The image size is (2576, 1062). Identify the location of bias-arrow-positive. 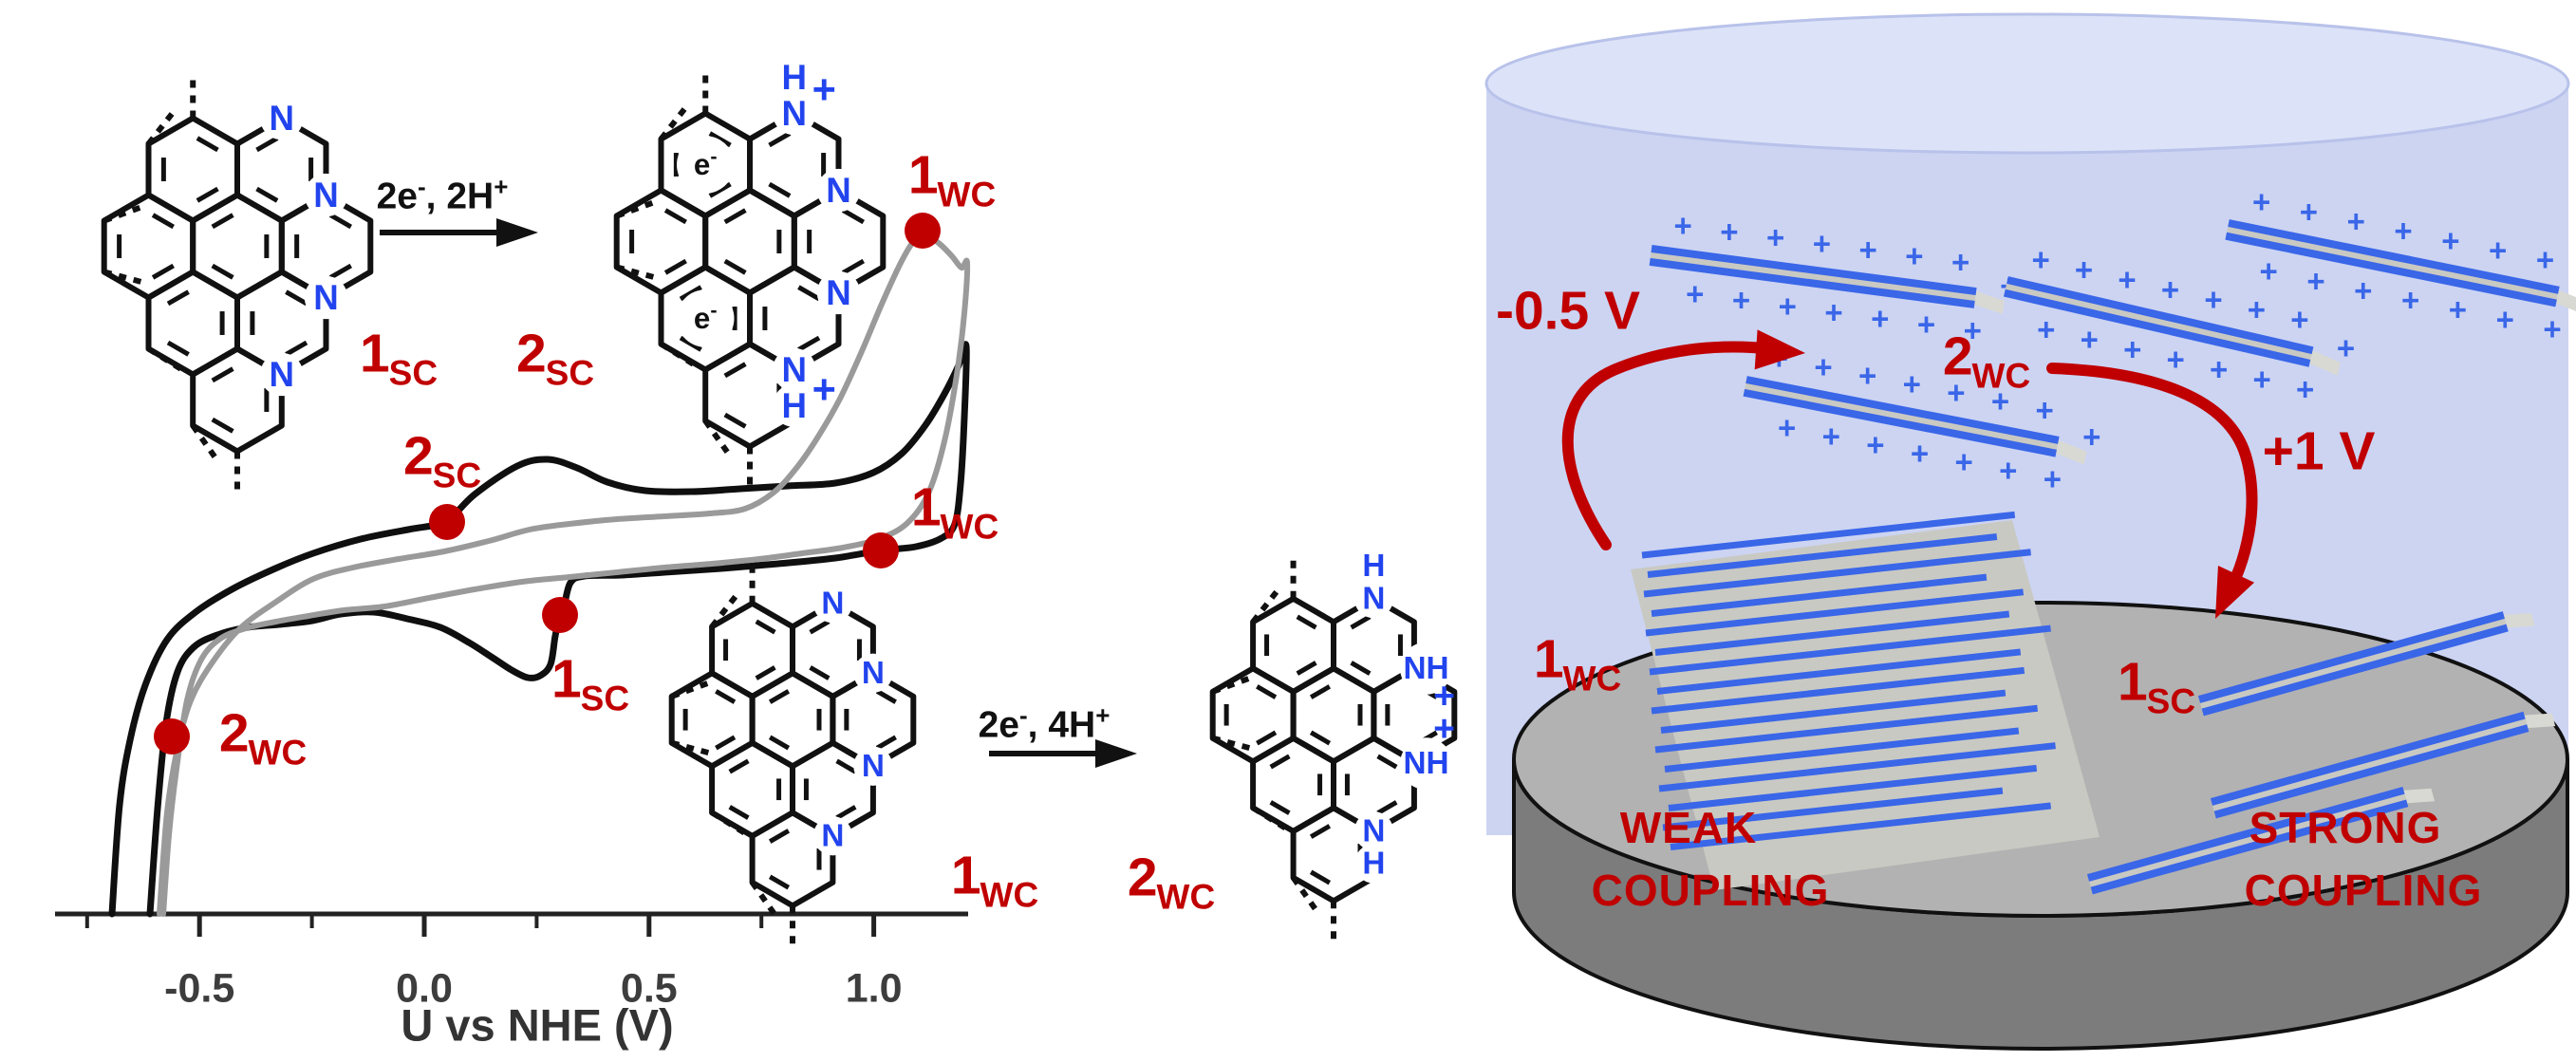
(2152, 484).